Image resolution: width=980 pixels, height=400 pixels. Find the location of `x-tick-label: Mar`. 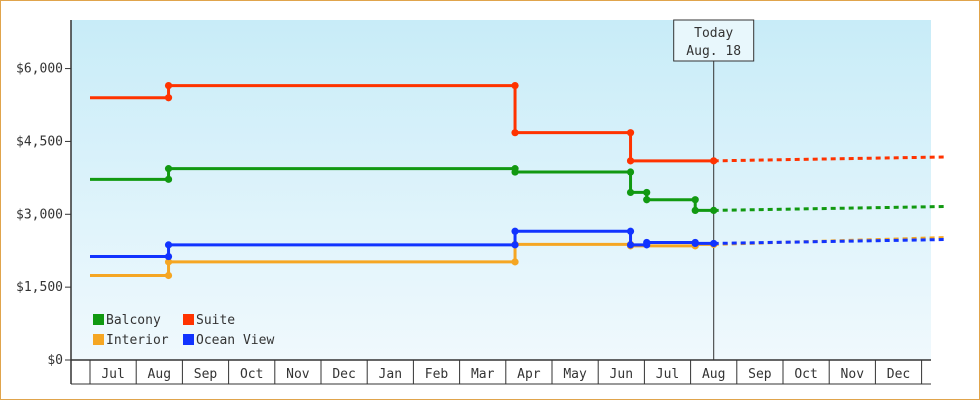

x-tick-label: Mar is located at coordinates (483, 374).